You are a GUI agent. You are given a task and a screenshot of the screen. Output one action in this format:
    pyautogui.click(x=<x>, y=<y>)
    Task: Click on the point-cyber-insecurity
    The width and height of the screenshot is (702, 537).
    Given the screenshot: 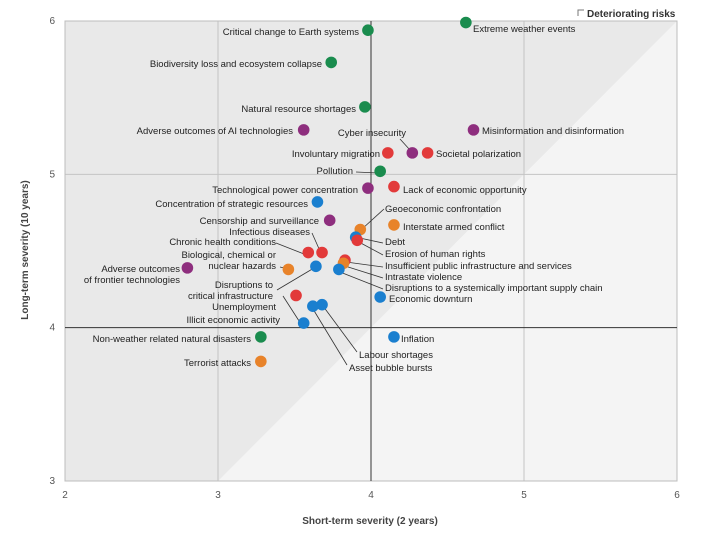 What is the action you would take?
    pyautogui.click(x=412, y=153)
    